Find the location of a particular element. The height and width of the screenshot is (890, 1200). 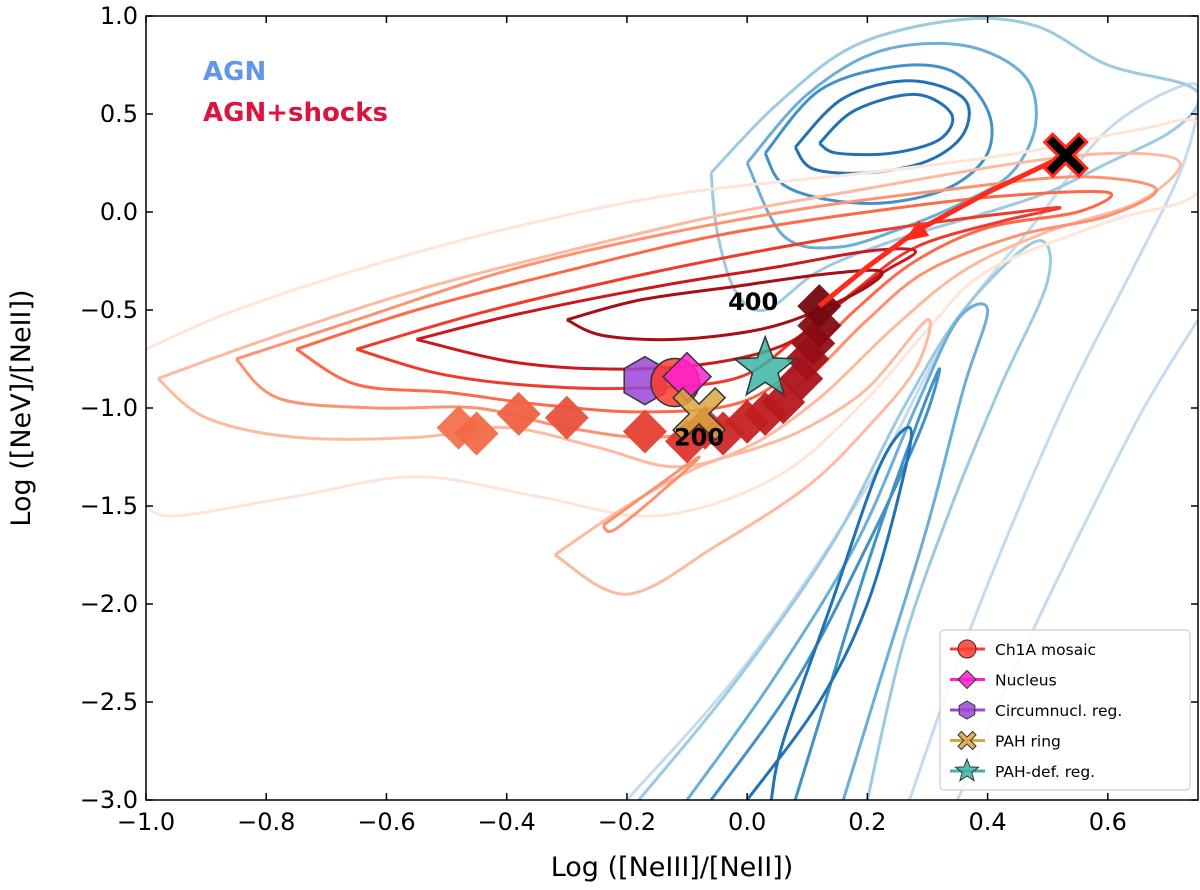

legend-label: Ch1A mosaic is located at coordinates (1045, 650).